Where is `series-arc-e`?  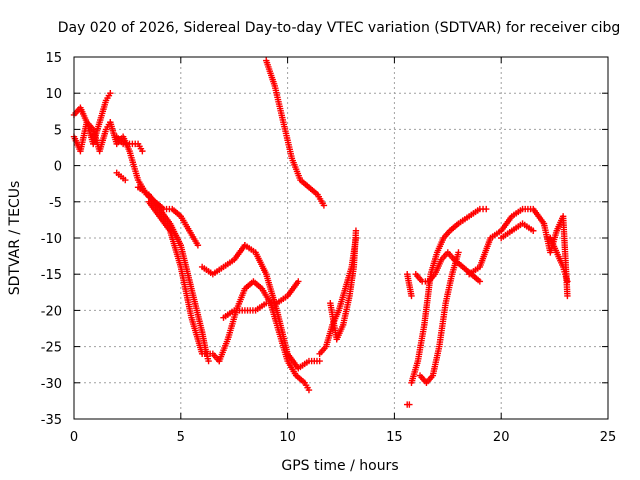
series-arc-e is located at coordinates (121, 176).